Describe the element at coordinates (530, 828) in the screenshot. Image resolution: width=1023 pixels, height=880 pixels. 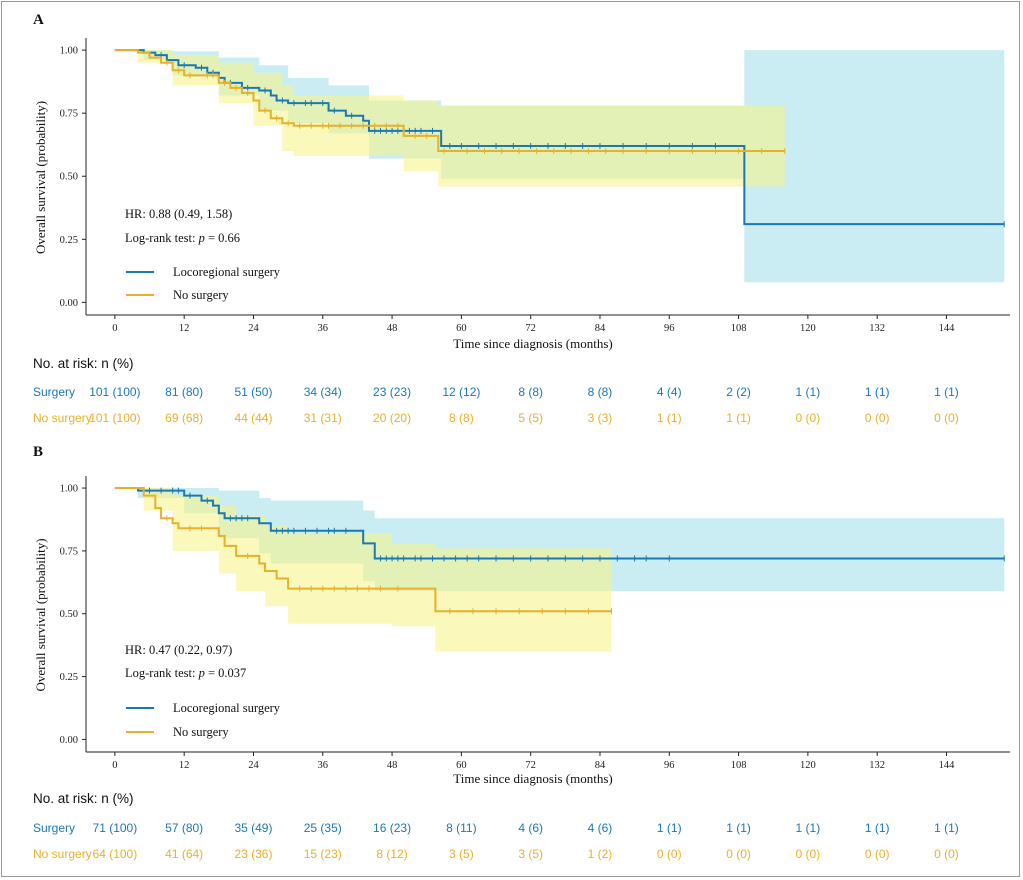
I see `risk-cell: 4 (6)` at that location.